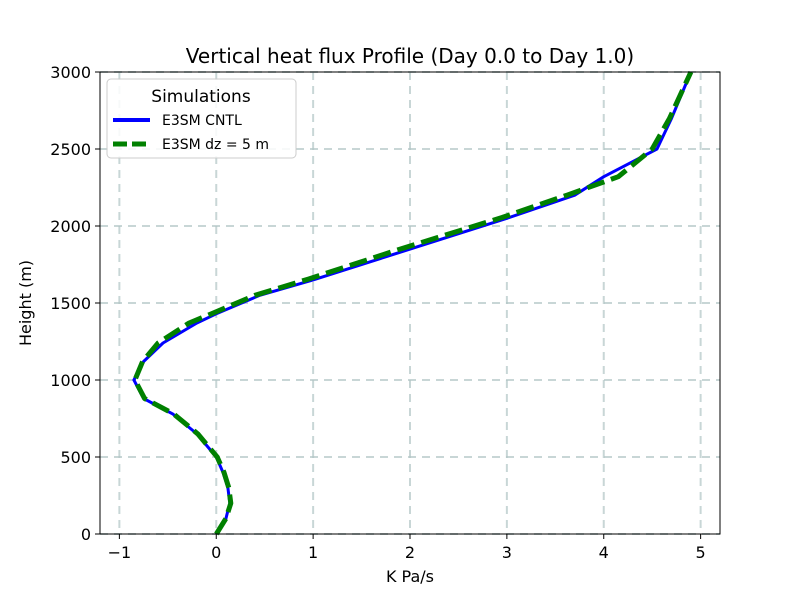 The height and width of the screenshot is (600, 800). What do you see at coordinates (202, 121) in the screenshot?
I see `legend-label-e3sm-cntl: E3SM CNTL` at bounding box center [202, 121].